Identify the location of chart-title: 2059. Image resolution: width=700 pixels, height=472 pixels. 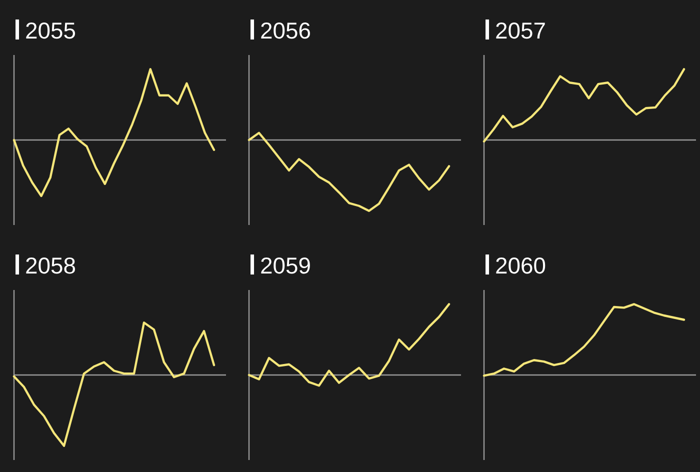
(285, 266).